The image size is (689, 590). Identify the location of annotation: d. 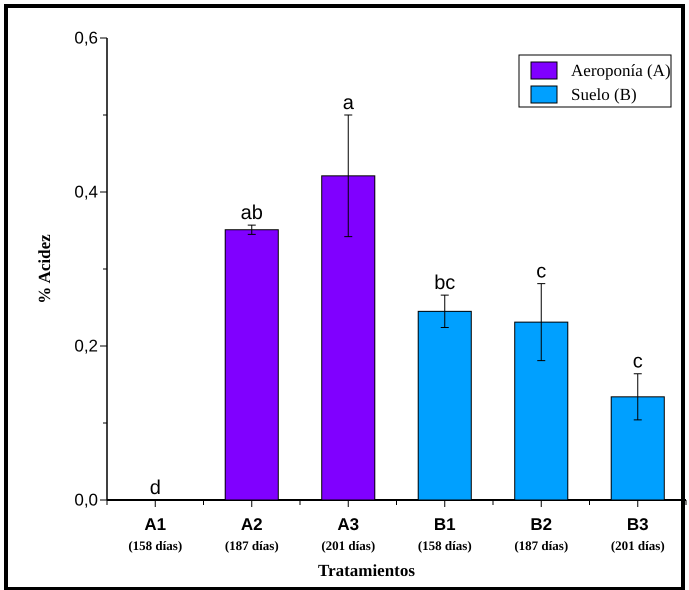
(155, 488).